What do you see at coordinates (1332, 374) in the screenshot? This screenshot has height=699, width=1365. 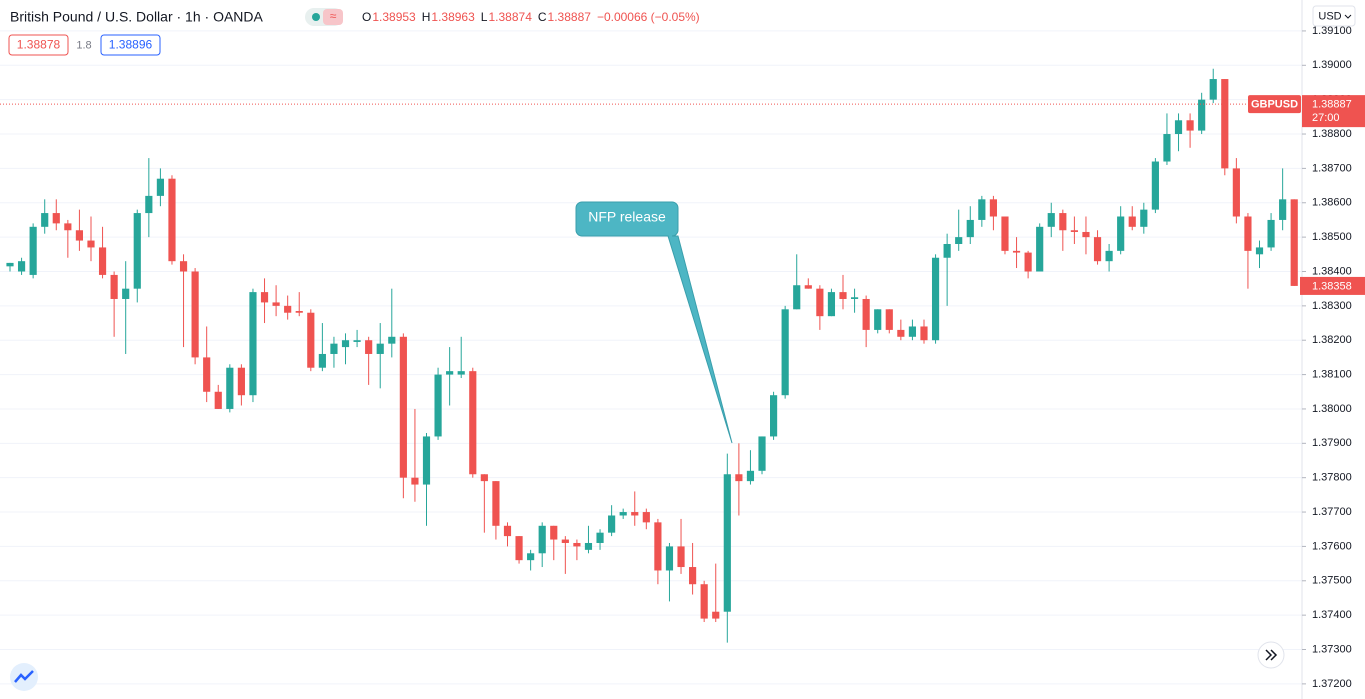 I see `y-tick-label: 1.38100` at bounding box center [1332, 374].